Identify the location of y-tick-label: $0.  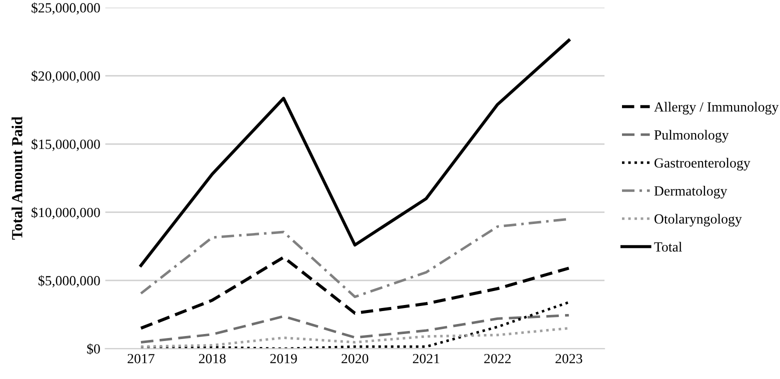
(93, 349).